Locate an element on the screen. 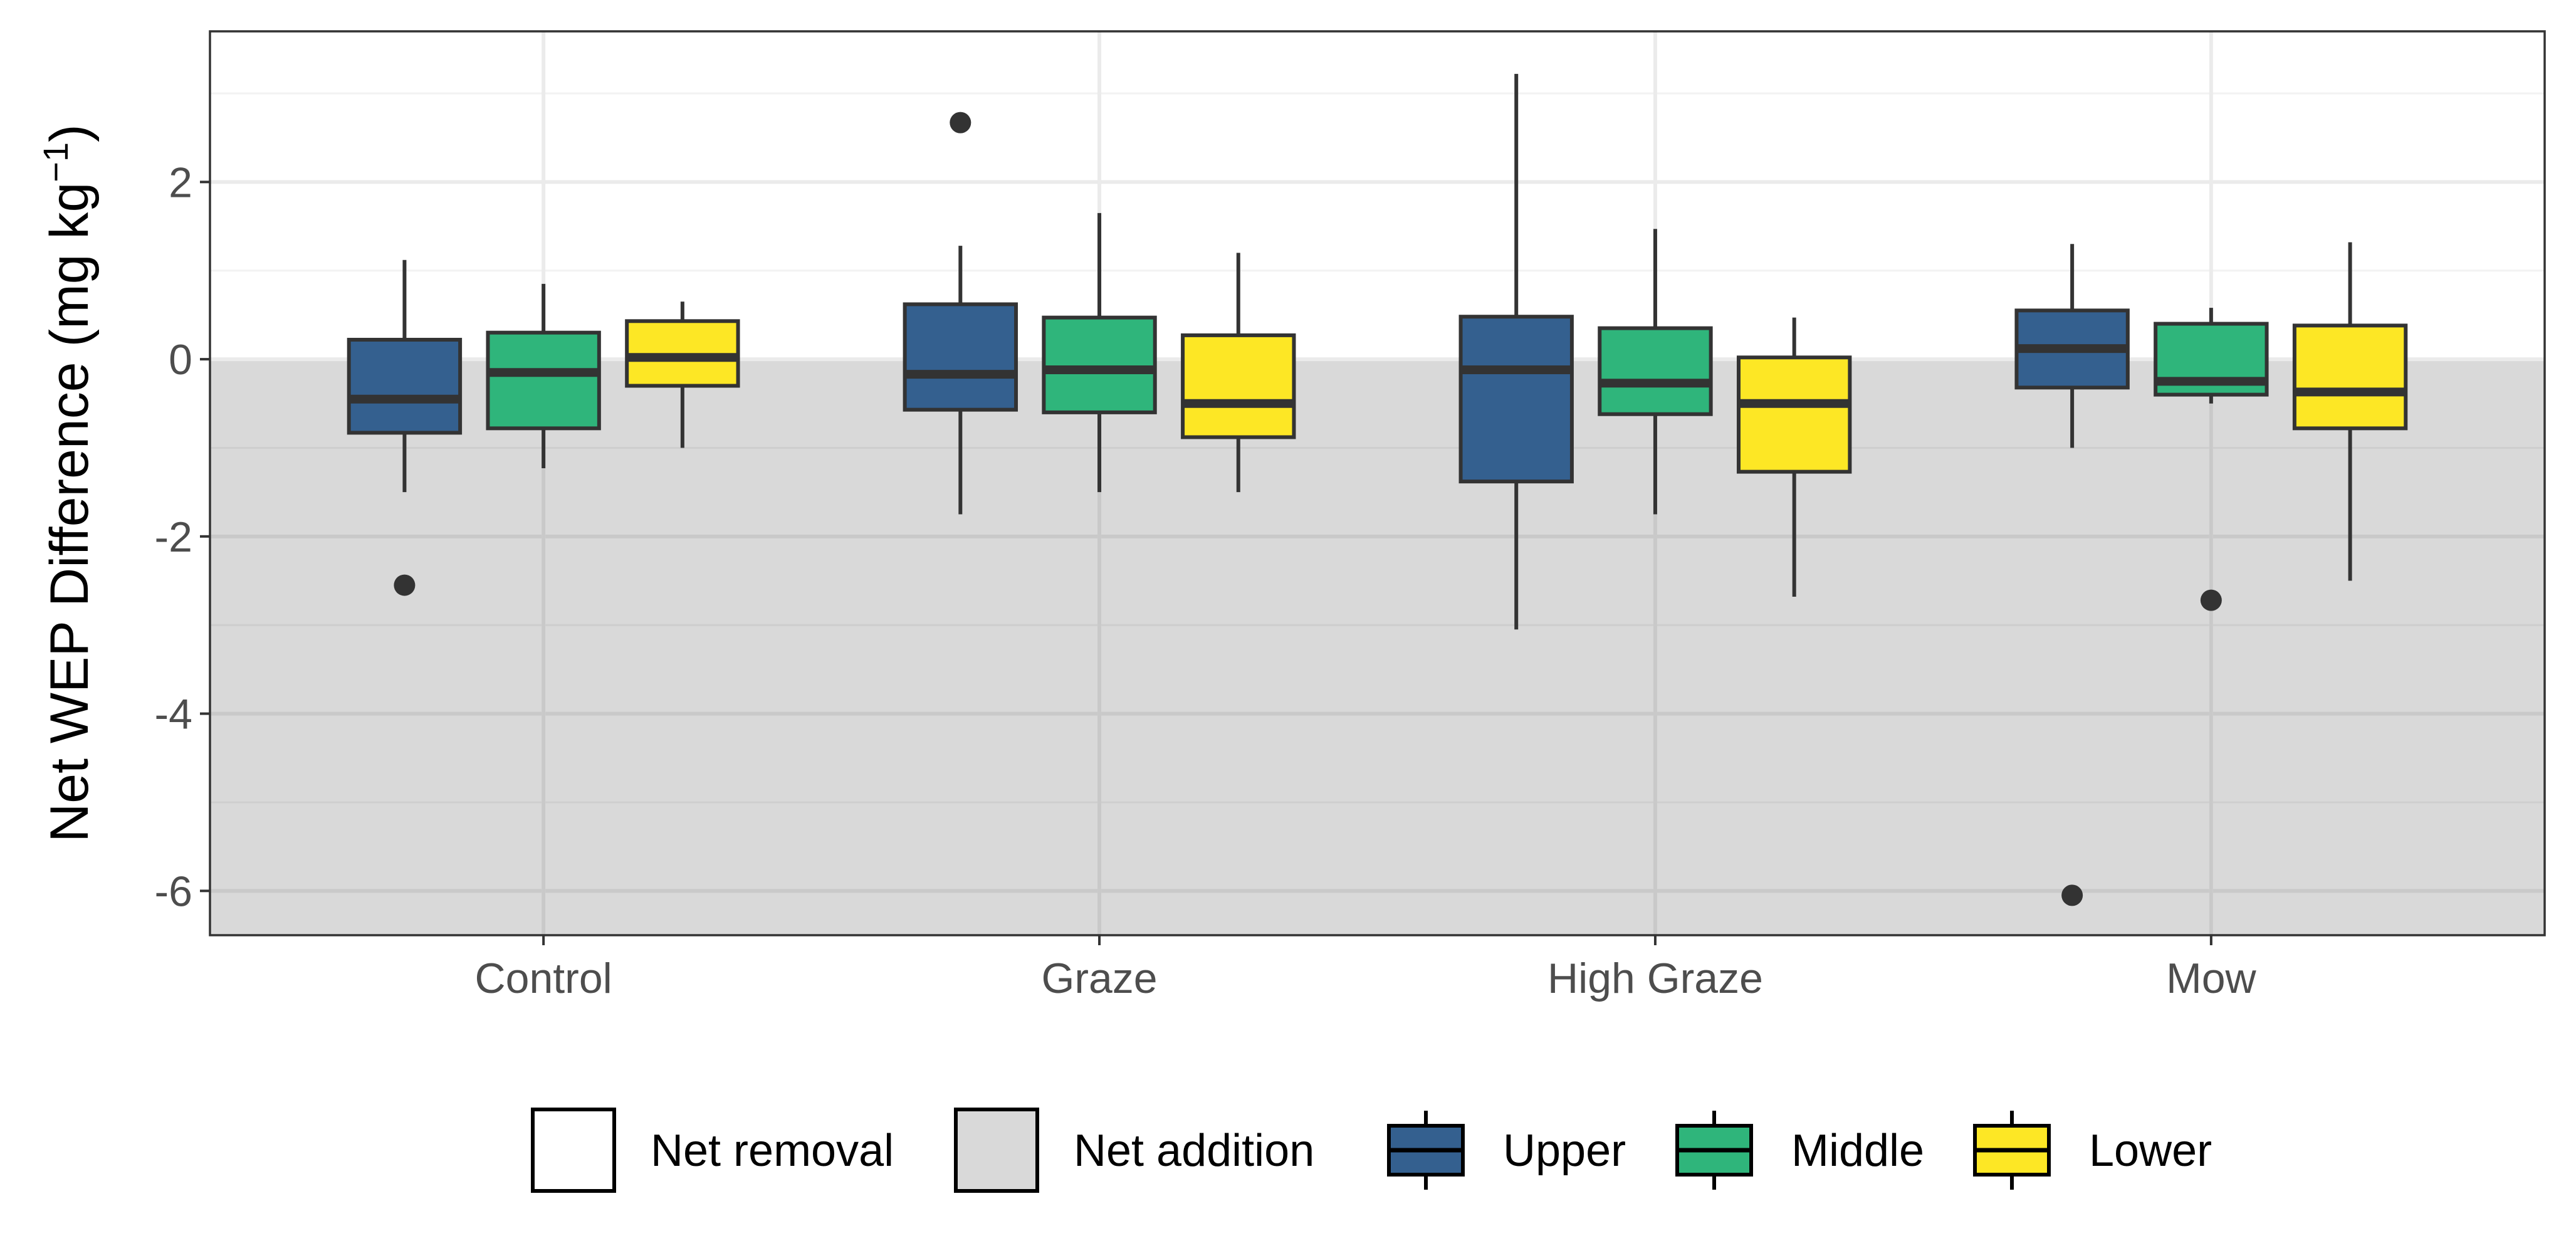 This screenshot has height=1258, width=2576. box-lower-control is located at coordinates (682, 374).